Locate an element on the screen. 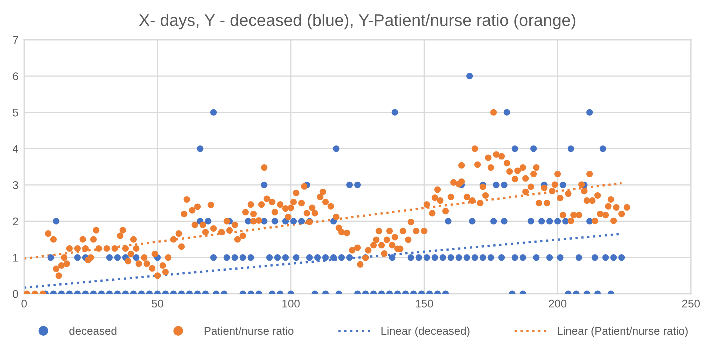  legend-label: Linear (Patient/nurse ratio) is located at coordinates (623, 332).